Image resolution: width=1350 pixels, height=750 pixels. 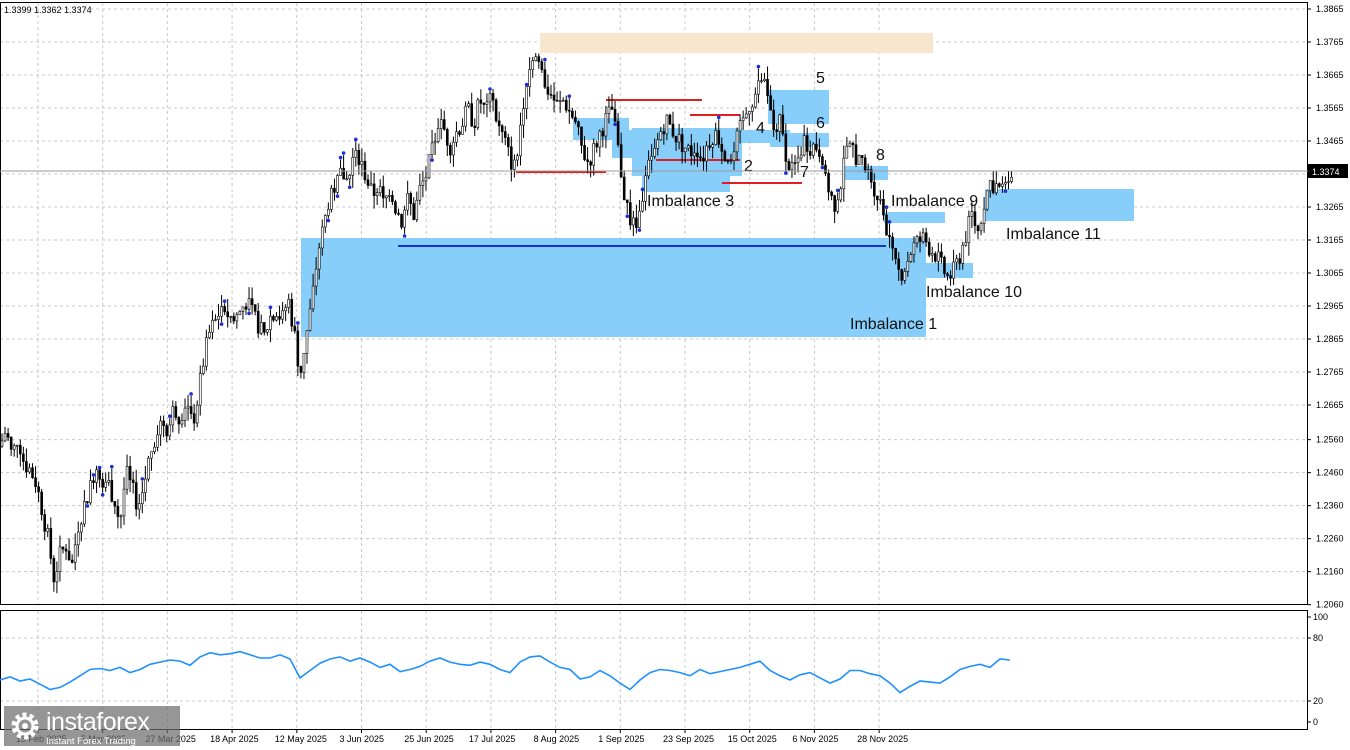 What do you see at coordinates (1326, 172) in the screenshot?
I see `current-price-label: 1.3374` at bounding box center [1326, 172].